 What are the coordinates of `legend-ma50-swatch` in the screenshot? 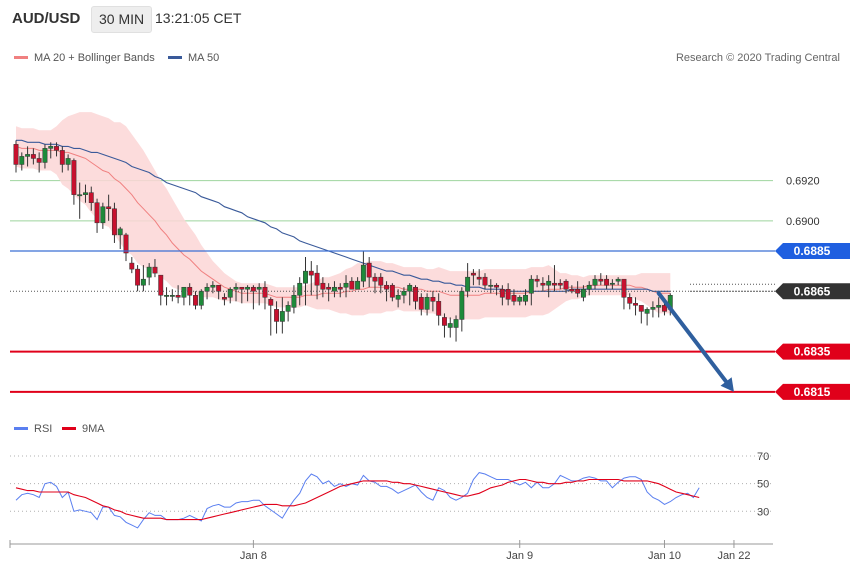 It's located at (175, 57).